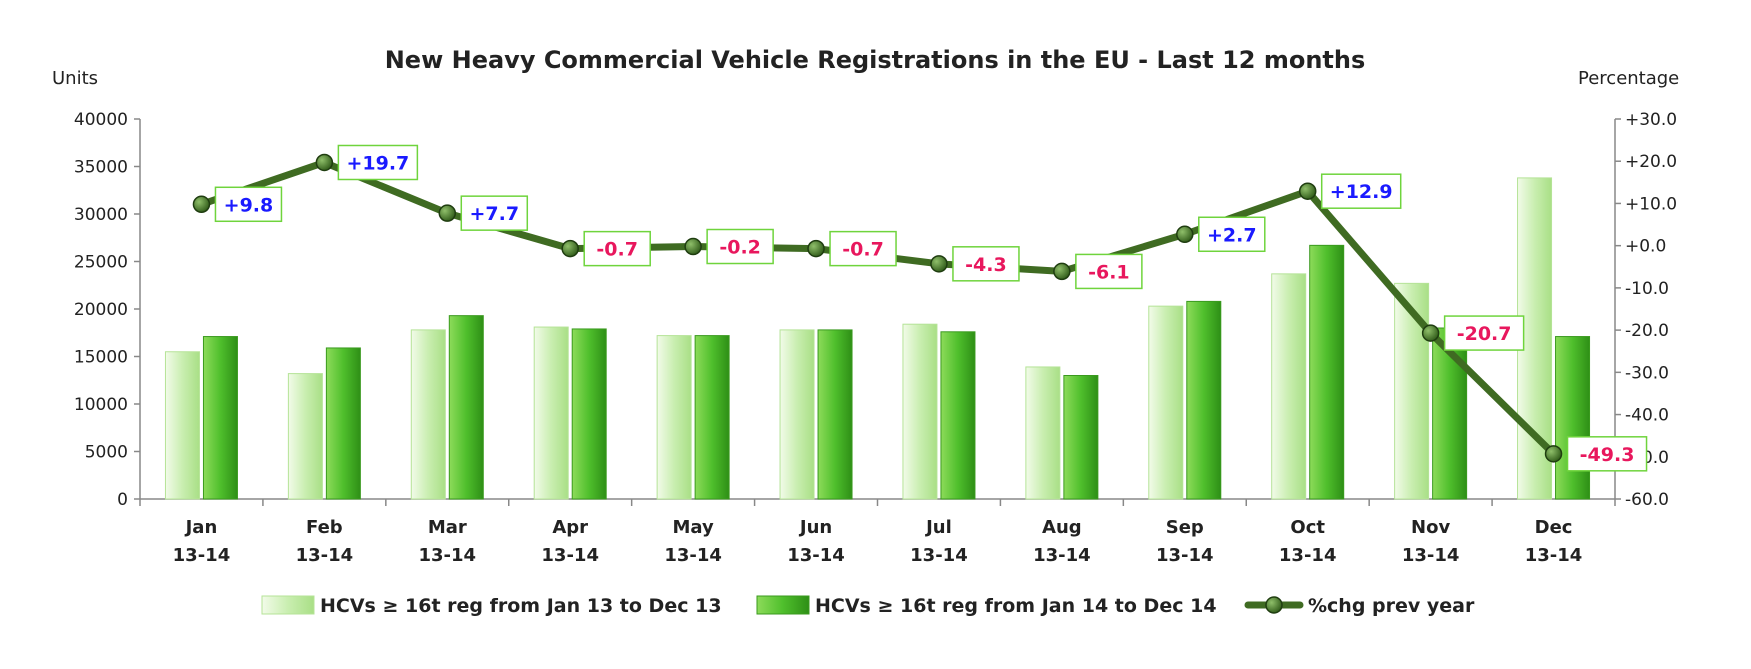 This screenshot has height=669, width=1751. Describe the element at coordinates (1647, 331) in the screenshot. I see `right-tick-label: -20.0` at that location.